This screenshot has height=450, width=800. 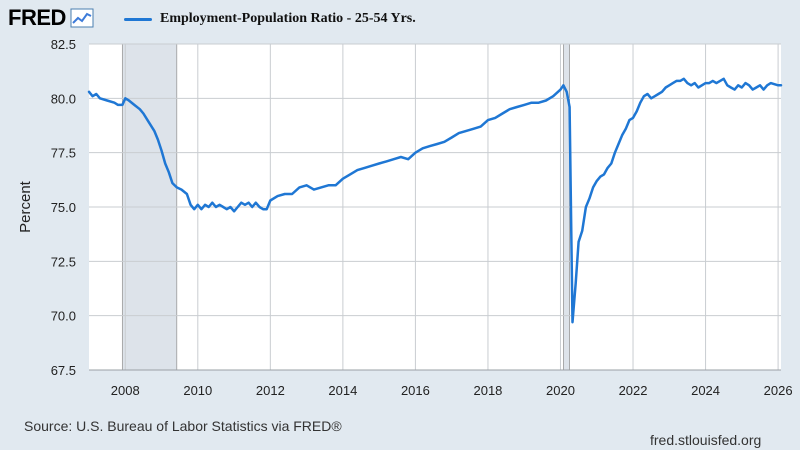 What do you see at coordinates (487, 390) in the screenshot?
I see `x-tick-label: 2018` at bounding box center [487, 390].